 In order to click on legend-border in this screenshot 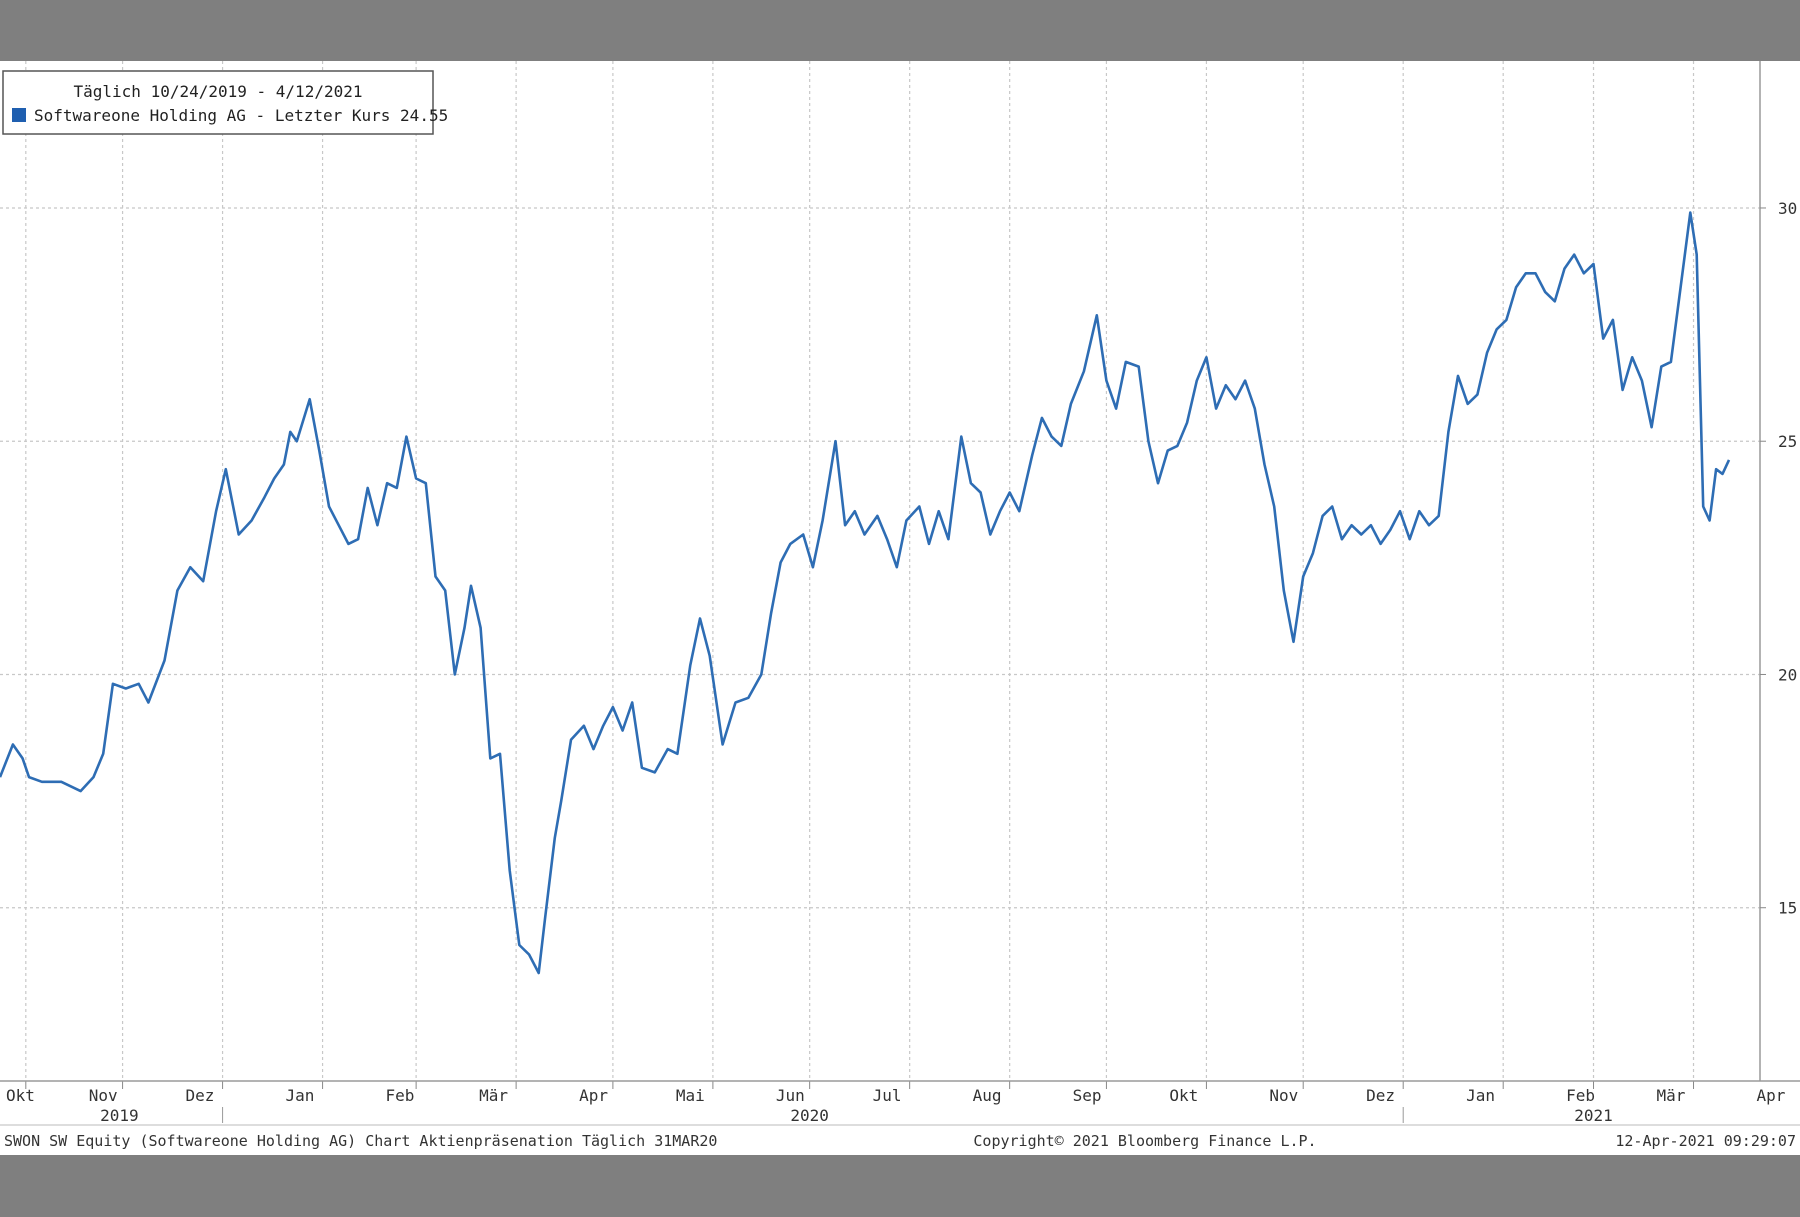, I will do `click(218, 102)`.